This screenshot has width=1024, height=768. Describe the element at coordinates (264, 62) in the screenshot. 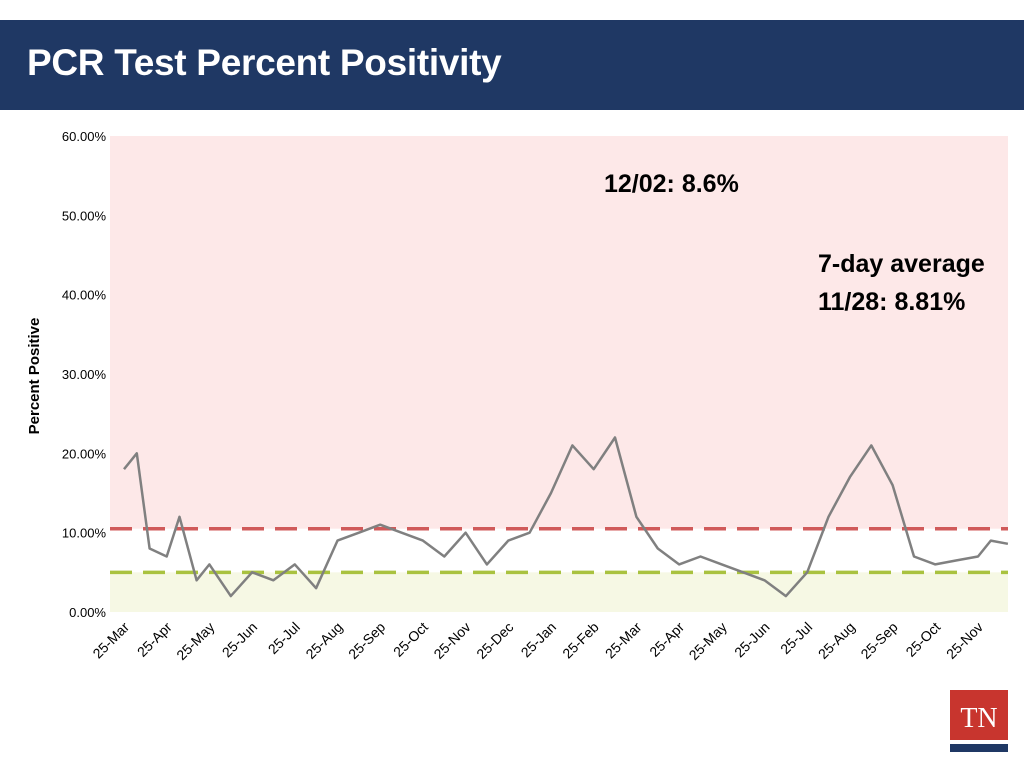

I see `page-title: PCR Test Percent Positivity` at that location.